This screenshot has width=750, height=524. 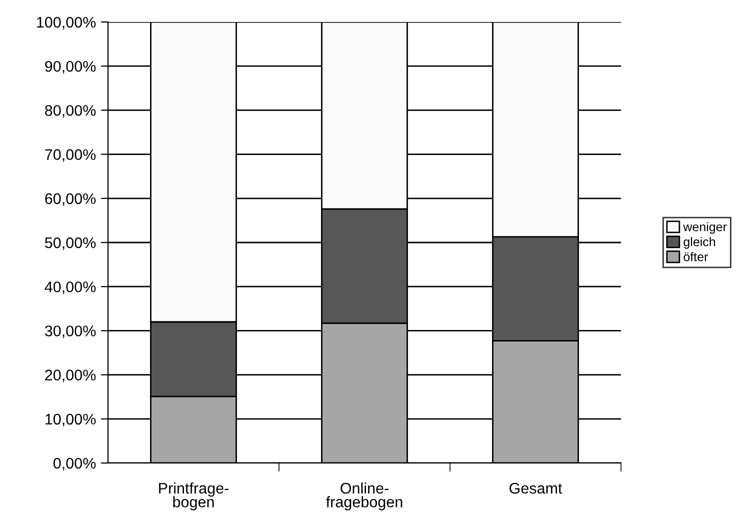 What do you see at coordinates (70, 376) in the screenshot?
I see `y-tick-label: 20,00%` at bounding box center [70, 376].